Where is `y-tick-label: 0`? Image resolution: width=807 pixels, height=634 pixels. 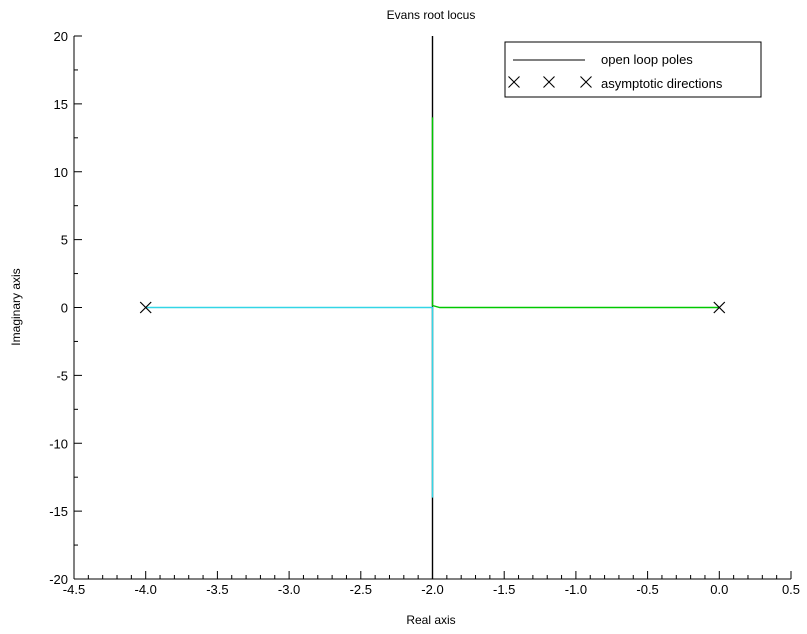
y-tick-label: 0 is located at coordinates (64, 308).